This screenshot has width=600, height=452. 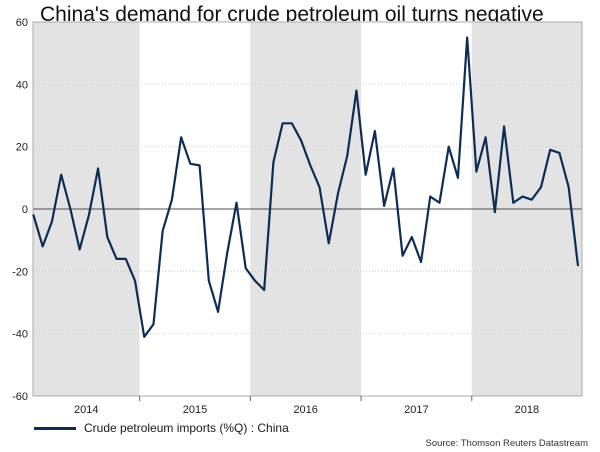 I want to click on legend-label: Crude petroleum imports (%Q) : China, so click(x=186, y=428).